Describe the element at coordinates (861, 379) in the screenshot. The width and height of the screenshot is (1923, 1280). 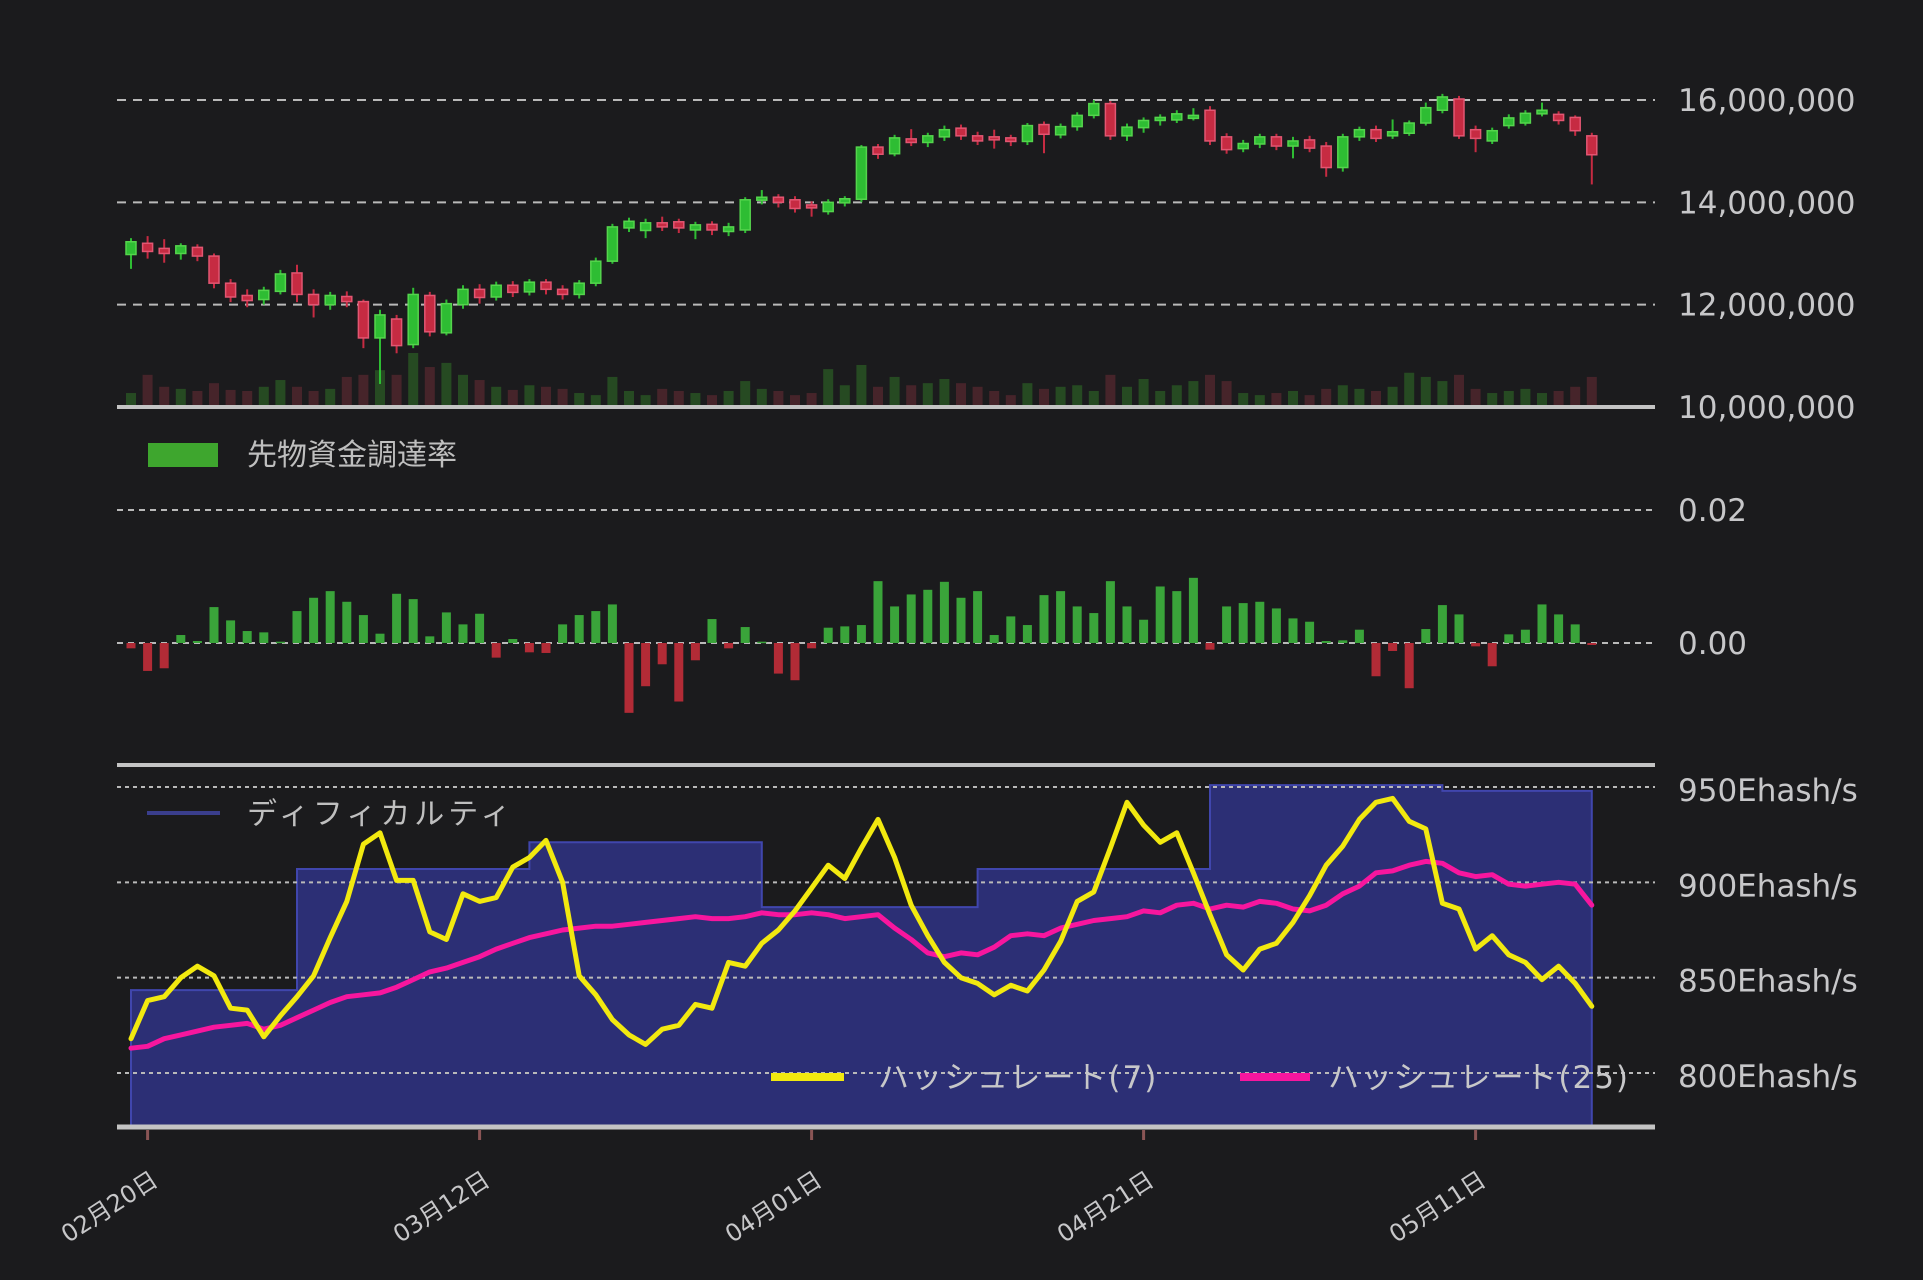
I see `volume-bars` at that location.